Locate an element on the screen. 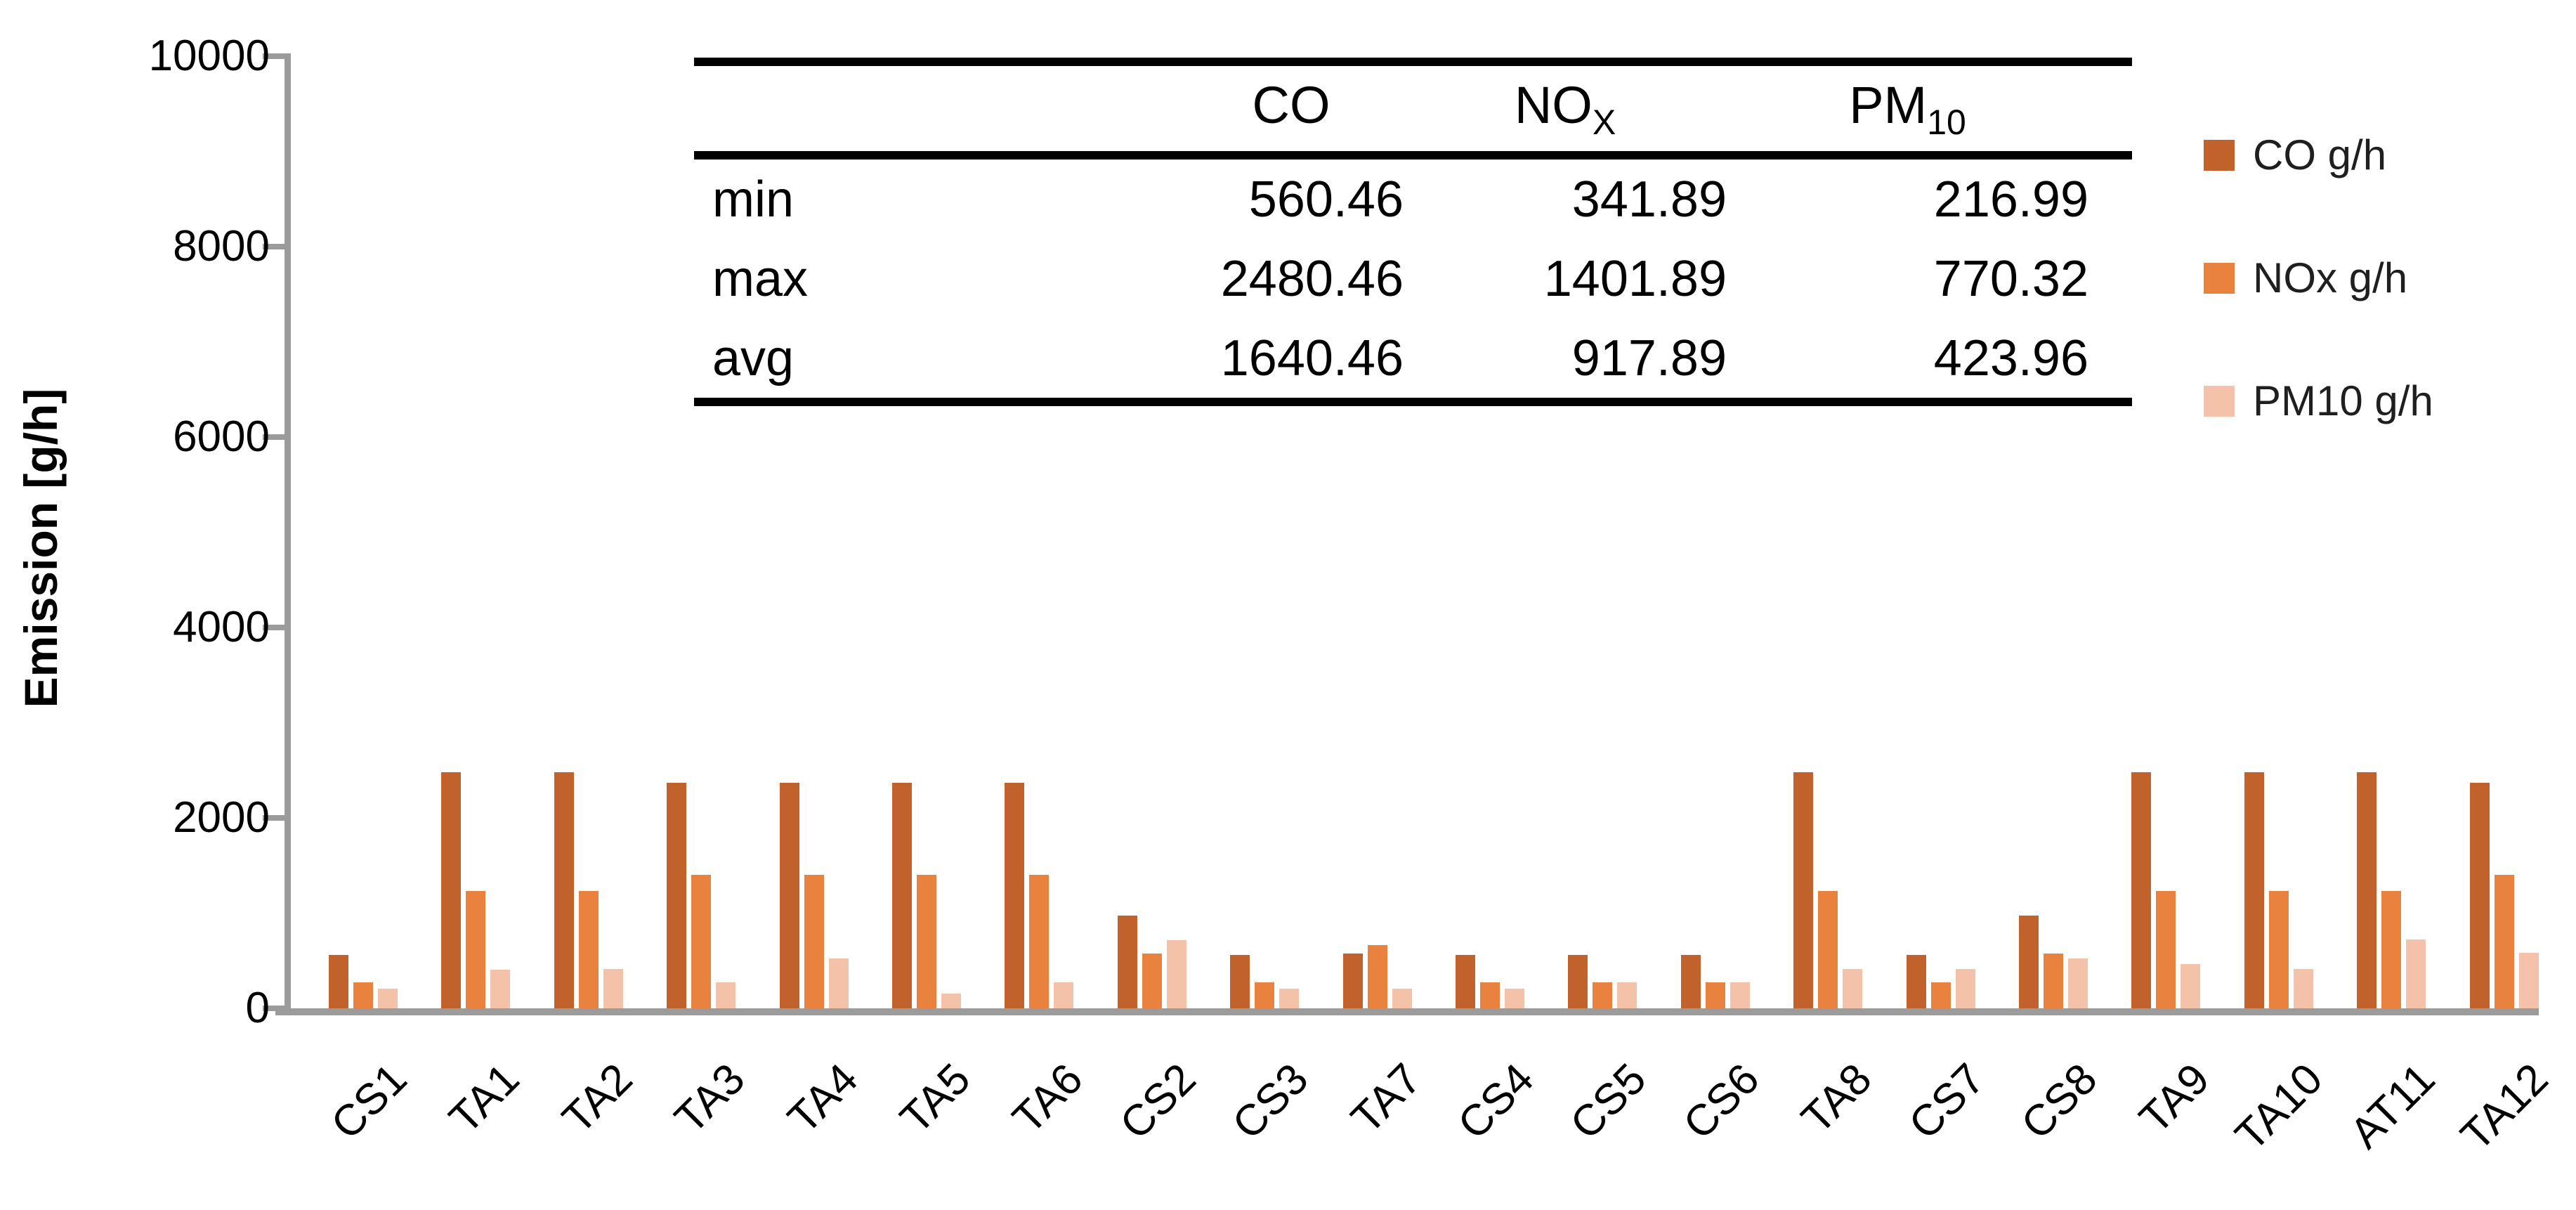  bar-pm10-cs4 is located at coordinates (1515, 998).